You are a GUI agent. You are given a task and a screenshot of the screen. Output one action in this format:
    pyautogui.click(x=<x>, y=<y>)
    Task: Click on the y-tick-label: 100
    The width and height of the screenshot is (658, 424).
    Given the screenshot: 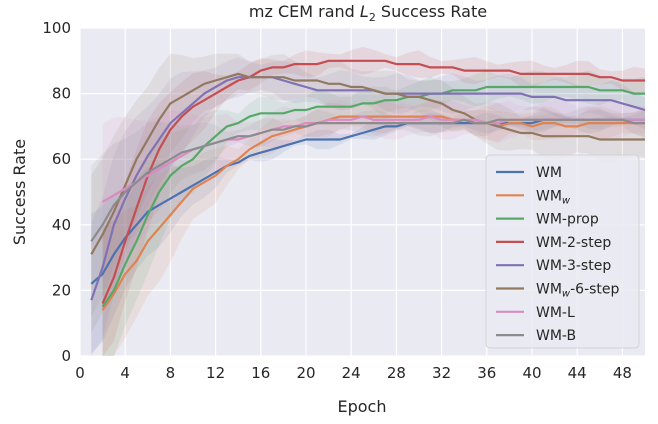 What is the action you would take?
    pyautogui.click(x=56, y=28)
    